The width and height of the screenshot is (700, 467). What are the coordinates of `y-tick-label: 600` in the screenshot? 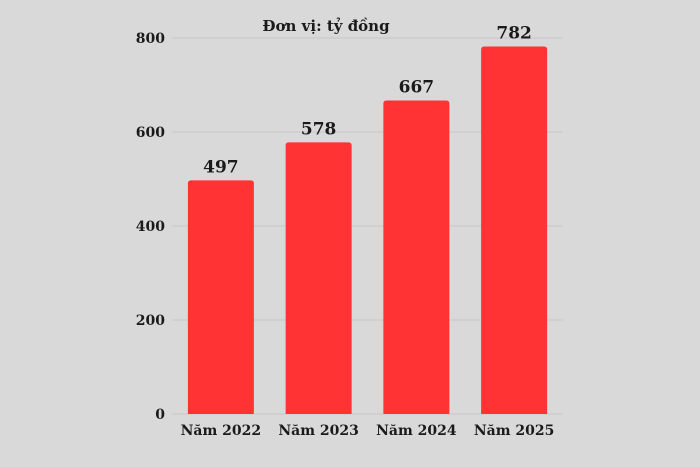 It's located at (150, 133).